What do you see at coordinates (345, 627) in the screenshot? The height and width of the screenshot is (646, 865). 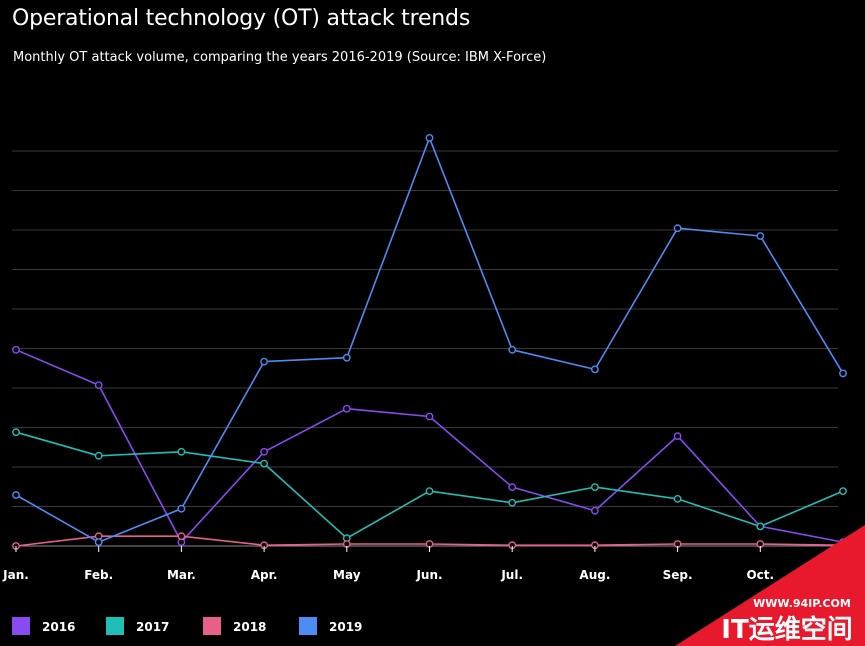 I see `legend-label-2019: 2019` at bounding box center [345, 627].